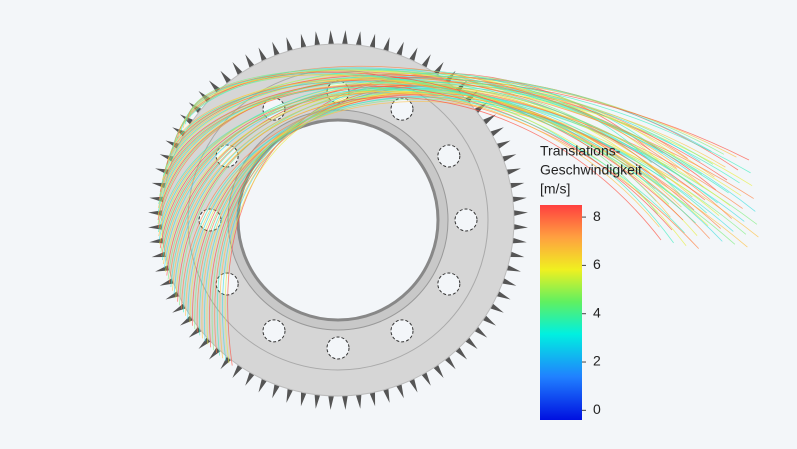 Image resolution: width=797 pixels, height=449 pixels. What do you see at coordinates (597, 216) in the screenshot?
I see `tick-label: 8` at bounding box center [597, 216].